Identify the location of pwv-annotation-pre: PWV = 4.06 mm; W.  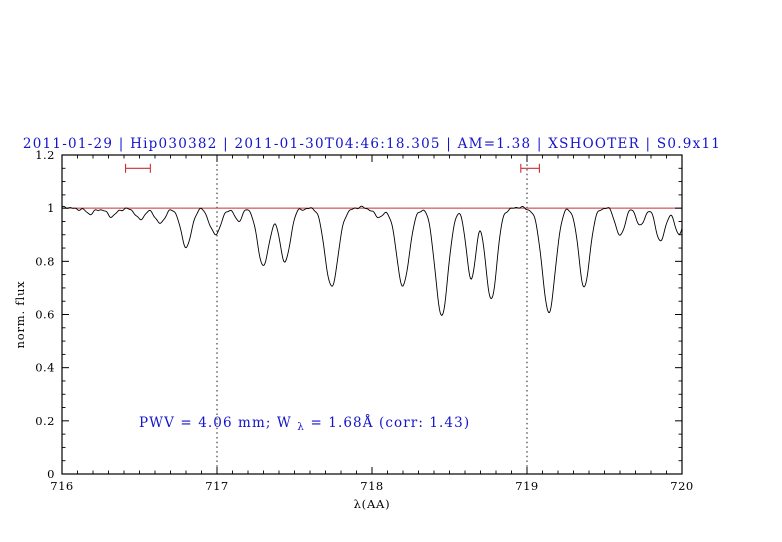
(215, 423).